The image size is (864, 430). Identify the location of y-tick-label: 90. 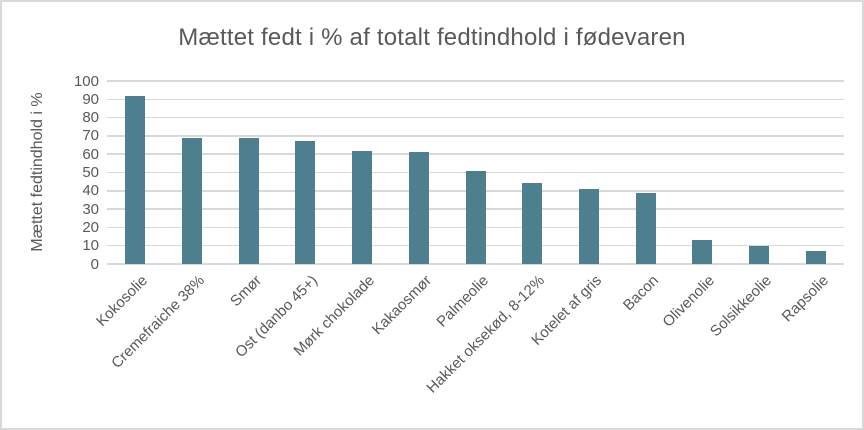
(90, 99).